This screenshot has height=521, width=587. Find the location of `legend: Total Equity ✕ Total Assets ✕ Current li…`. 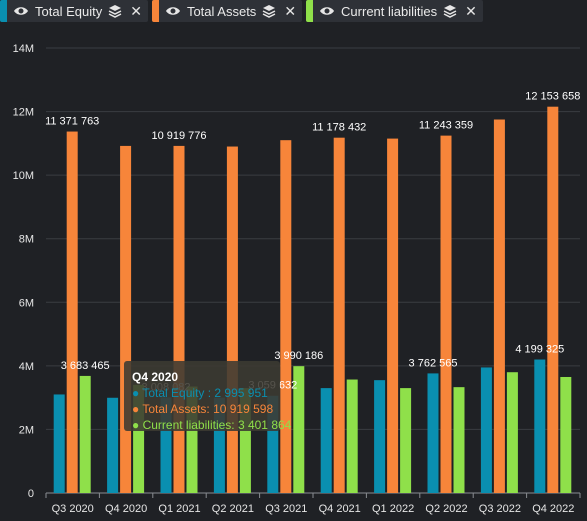

legend: Total Equity ✕ Total Assets ✕ Current li… is located at coordinates (241, 11).